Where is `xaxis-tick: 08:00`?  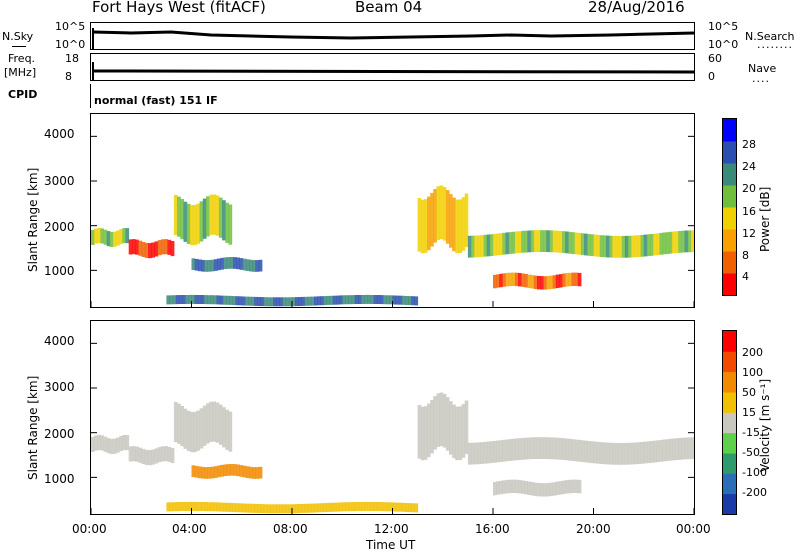 xaxis-tick: 08:00 is located at coordinates (290, 529).